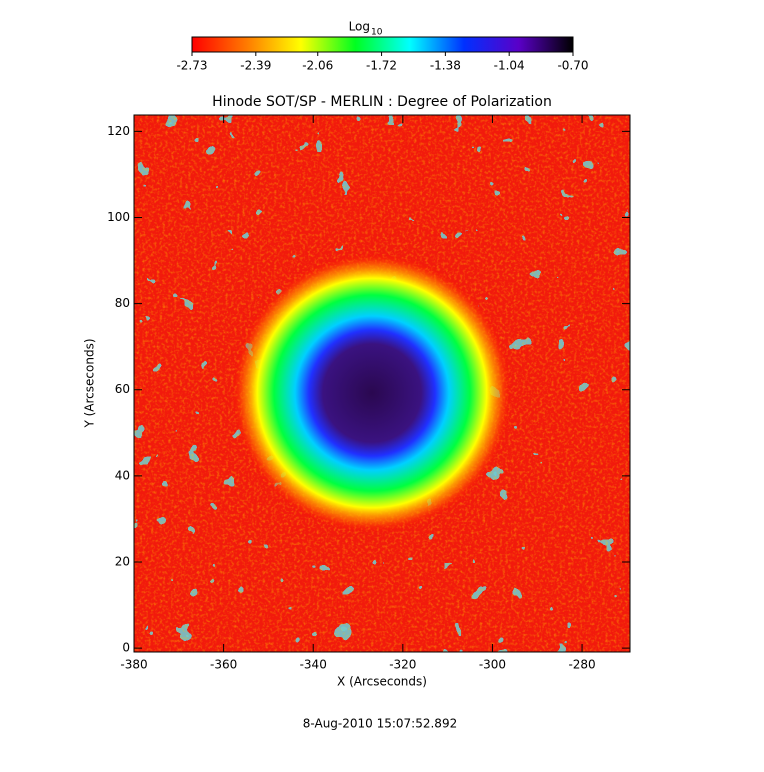 The image size is (764, 772). What do you see at coordinates (402, 665) in the screenshot?
I see `x-tick-label: -320` at bounding box center [402, 665].